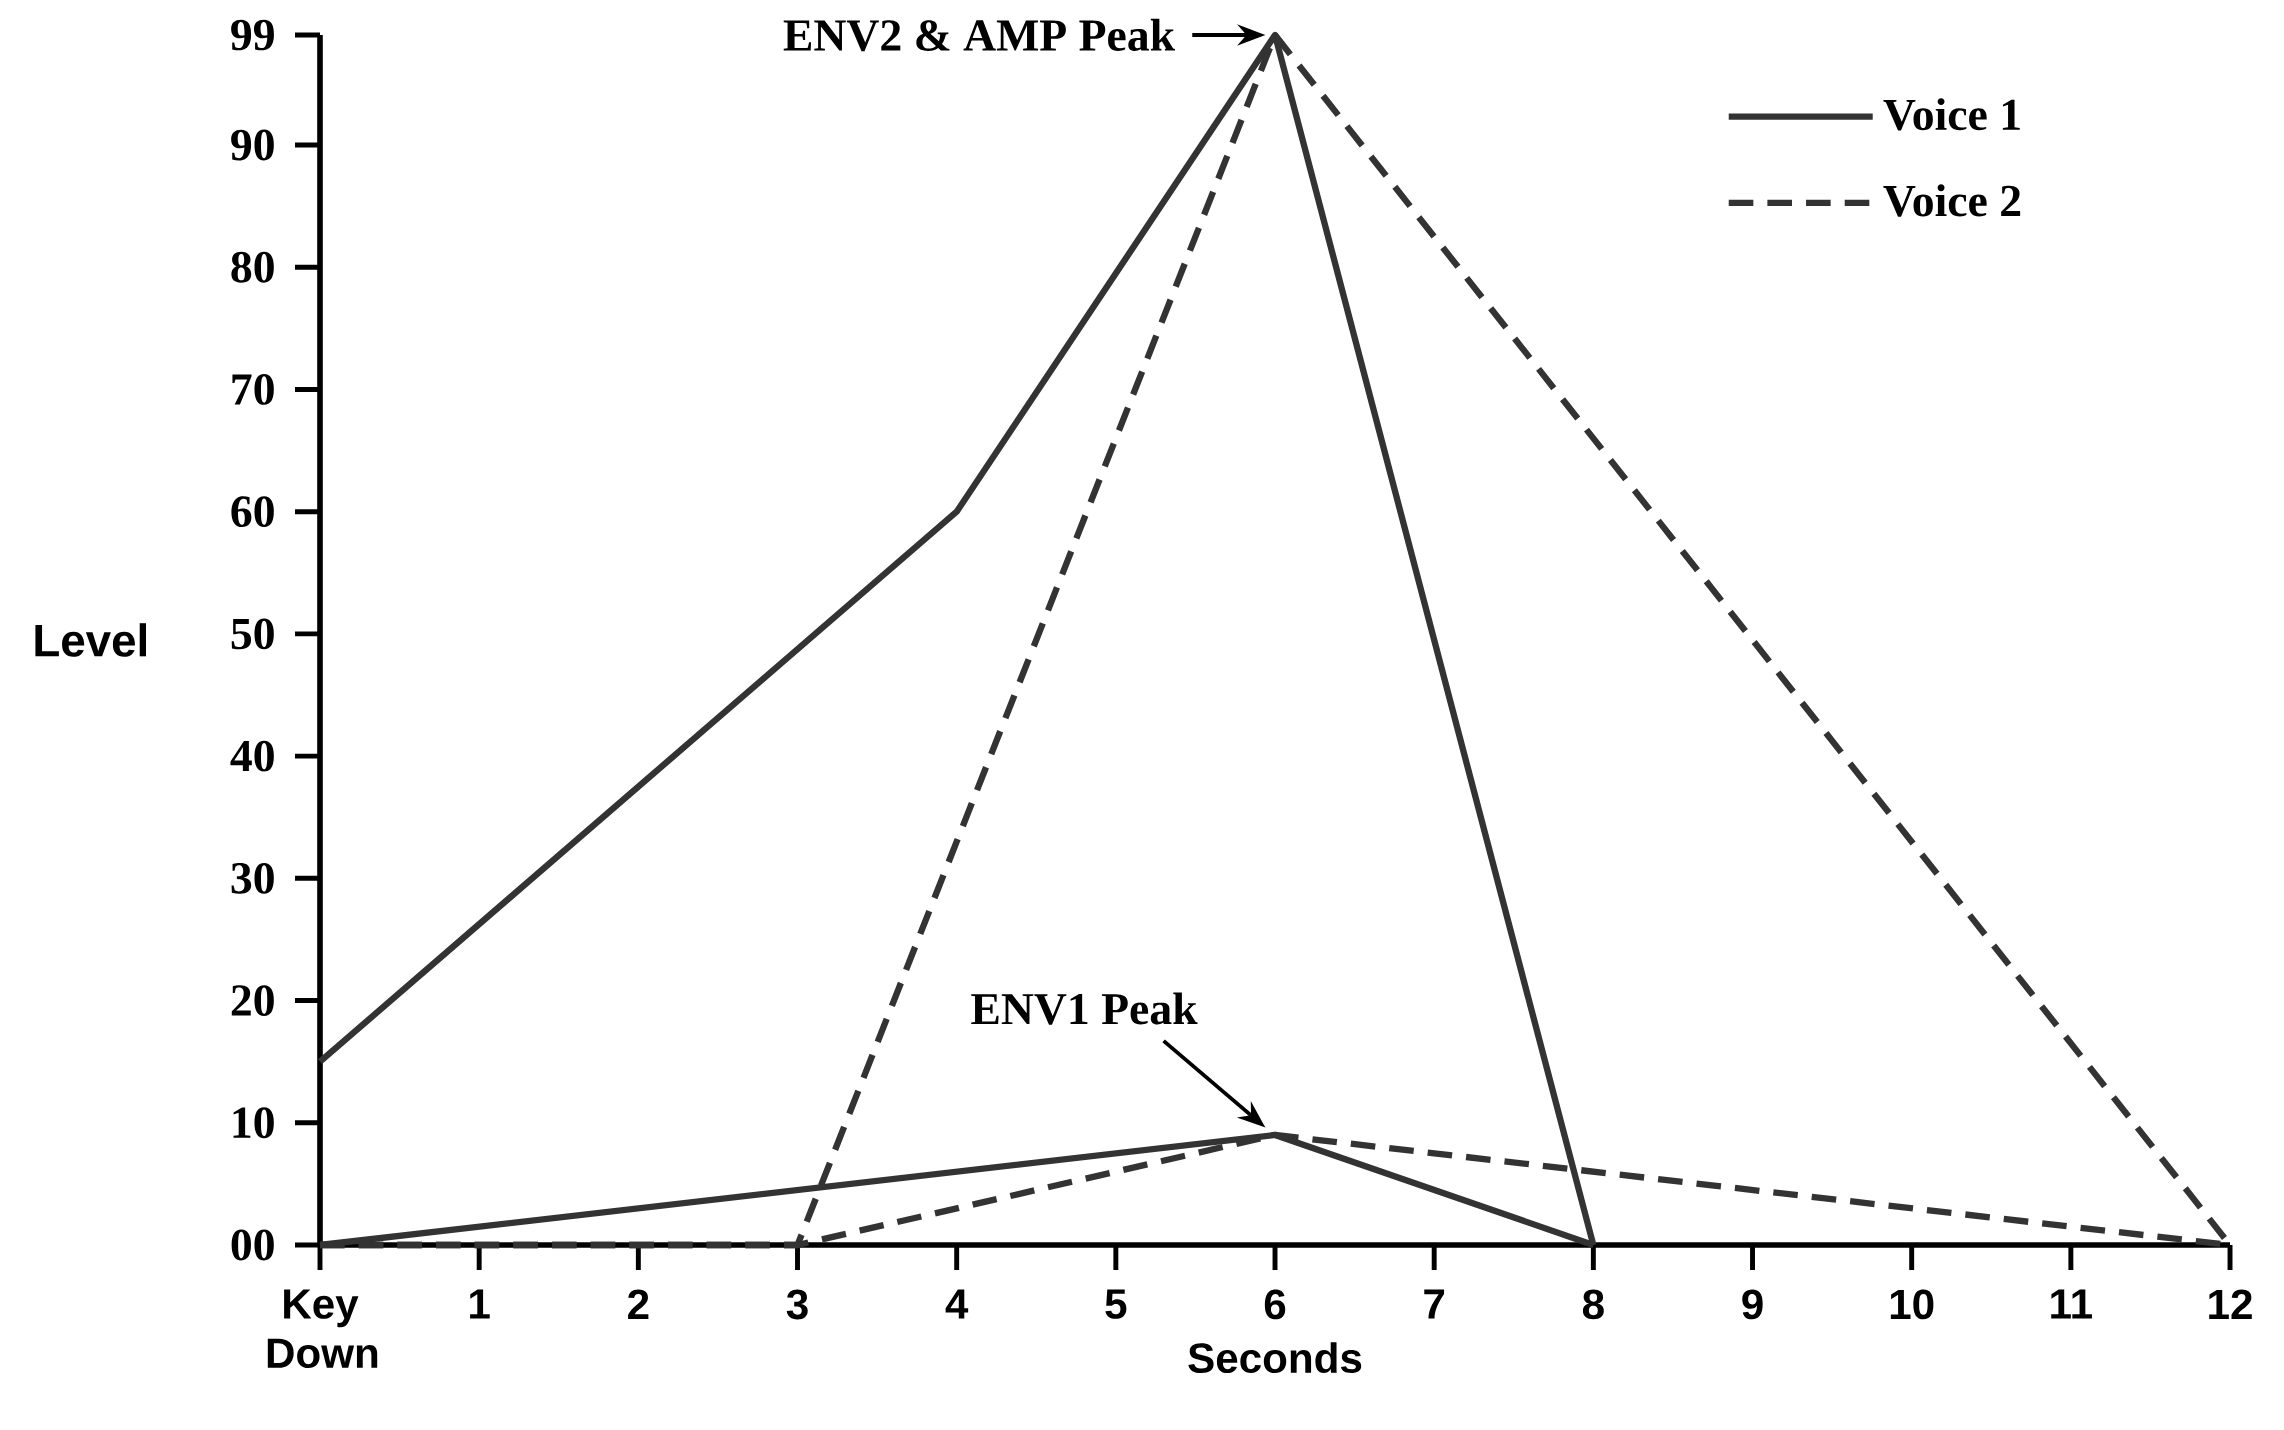 This screenshot has width=2284, height=1430. Describe the element at coordinates (1434, 1304) in the screenshot. I see `x-tick-label: 7` at that location.